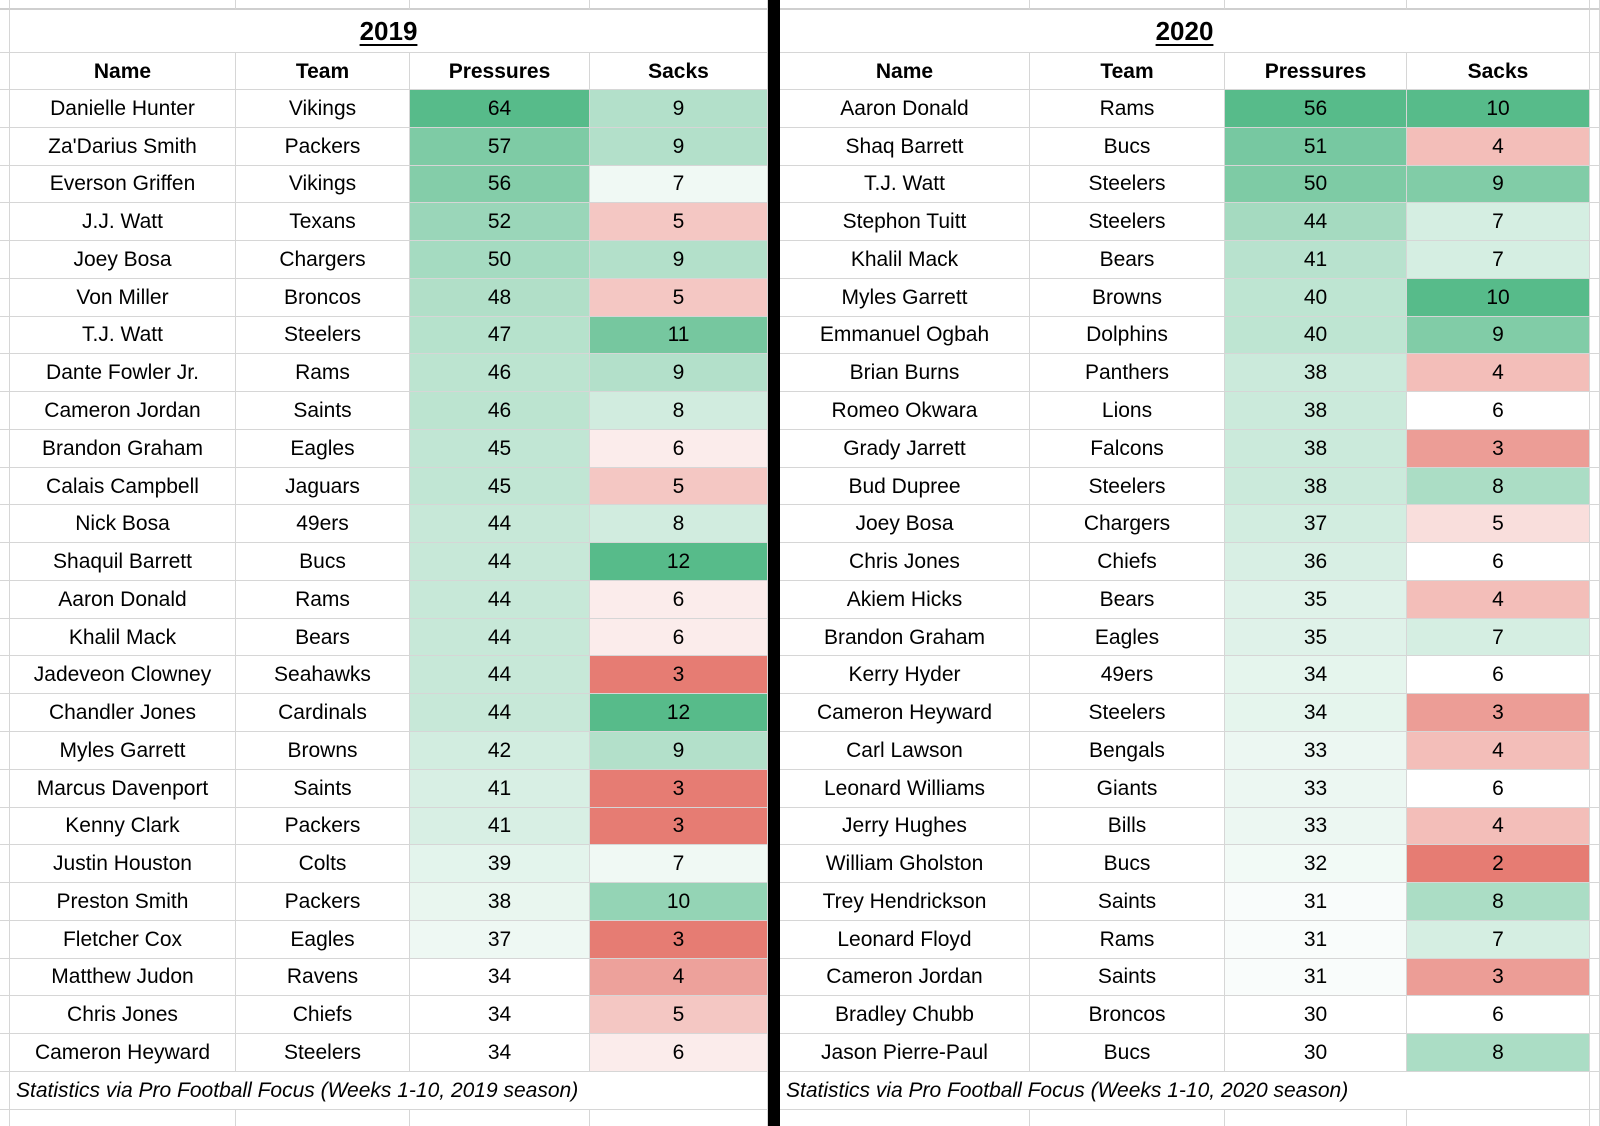  I want to click on team-cell: Dolphins, so click(1127, 335).